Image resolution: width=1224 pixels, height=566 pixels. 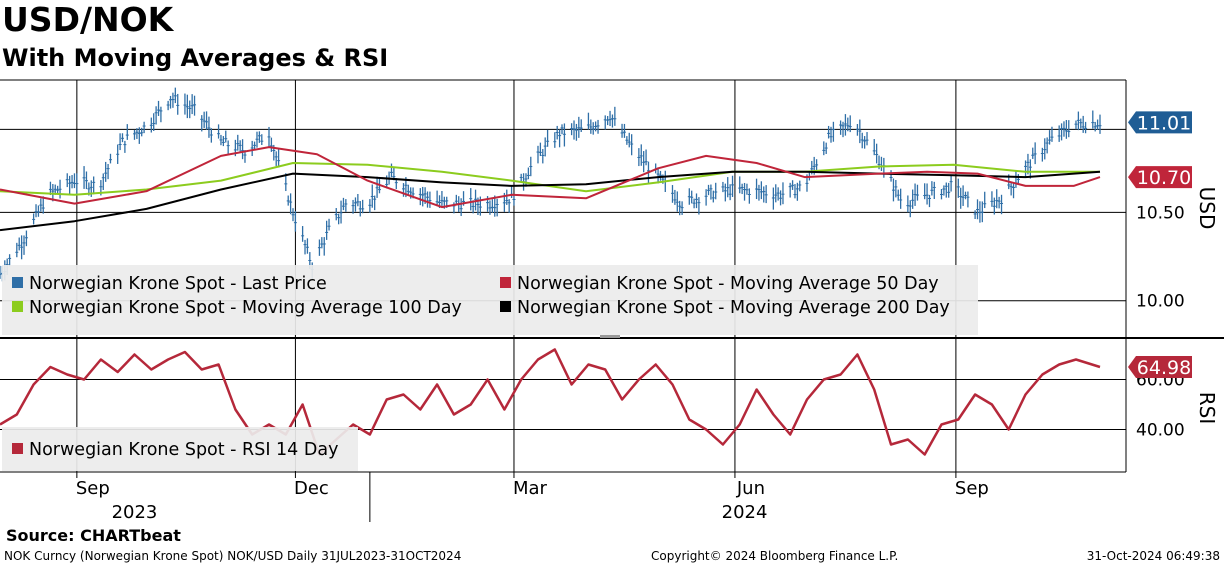 I want to click on chart-title: USD/NOK, so click(x=88, y=19).